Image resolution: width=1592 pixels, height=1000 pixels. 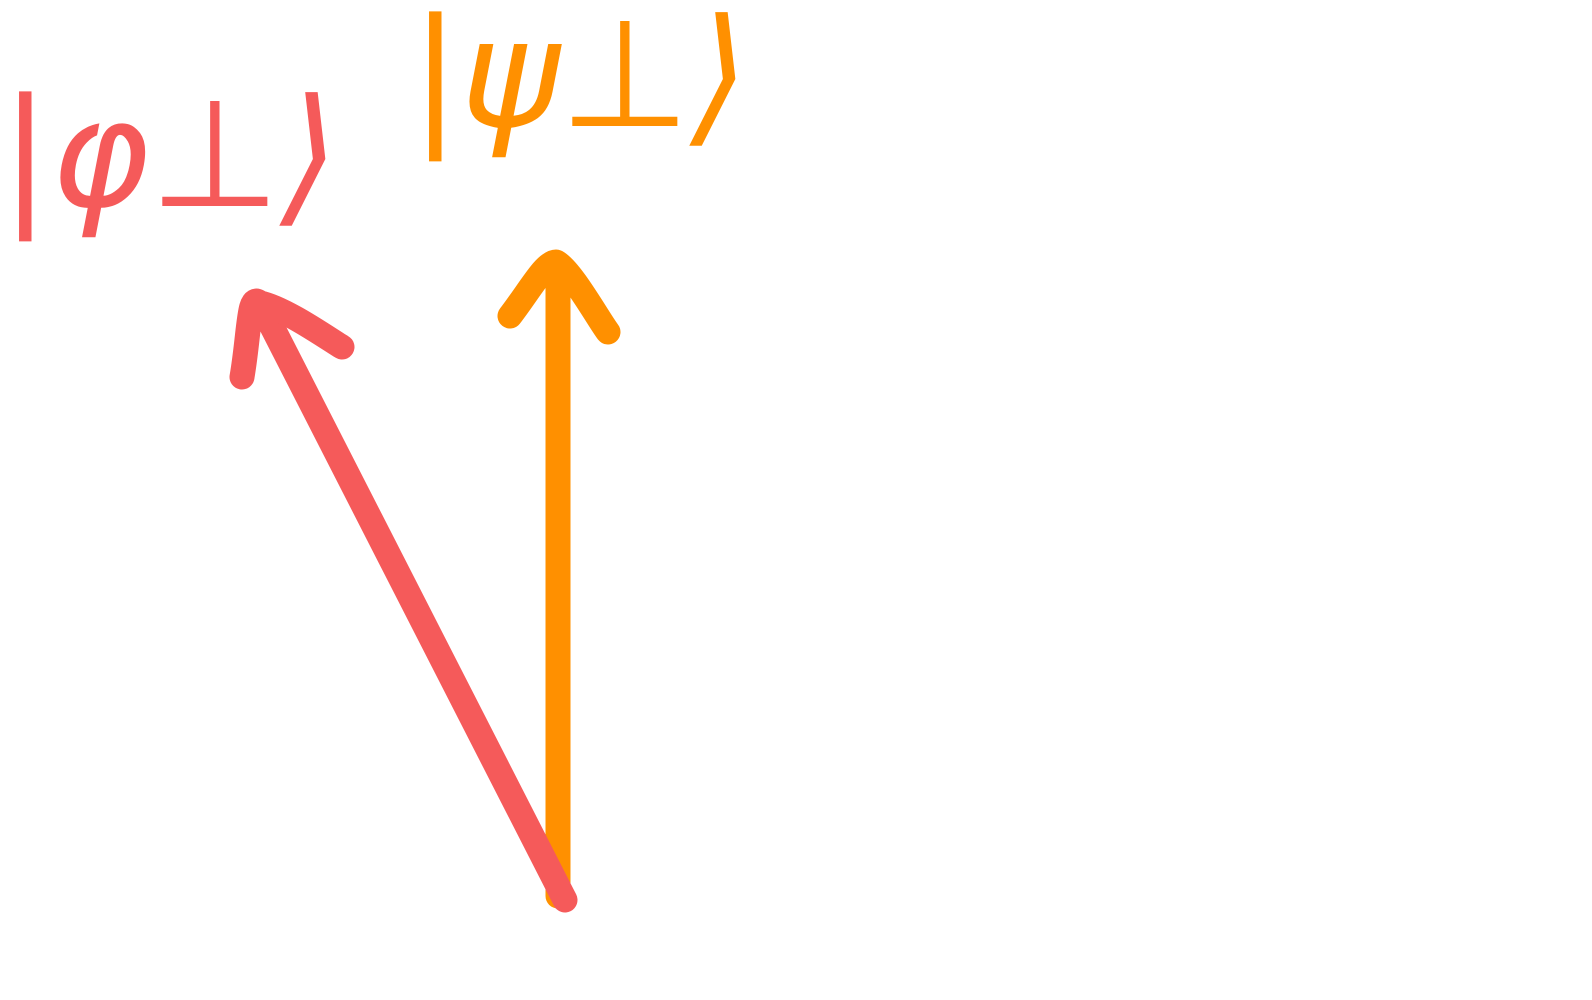 What do you see at coordinates (413, 603) in the screenshot?
I see `phi-arrow-shaft` at bounding box center [413, 603].